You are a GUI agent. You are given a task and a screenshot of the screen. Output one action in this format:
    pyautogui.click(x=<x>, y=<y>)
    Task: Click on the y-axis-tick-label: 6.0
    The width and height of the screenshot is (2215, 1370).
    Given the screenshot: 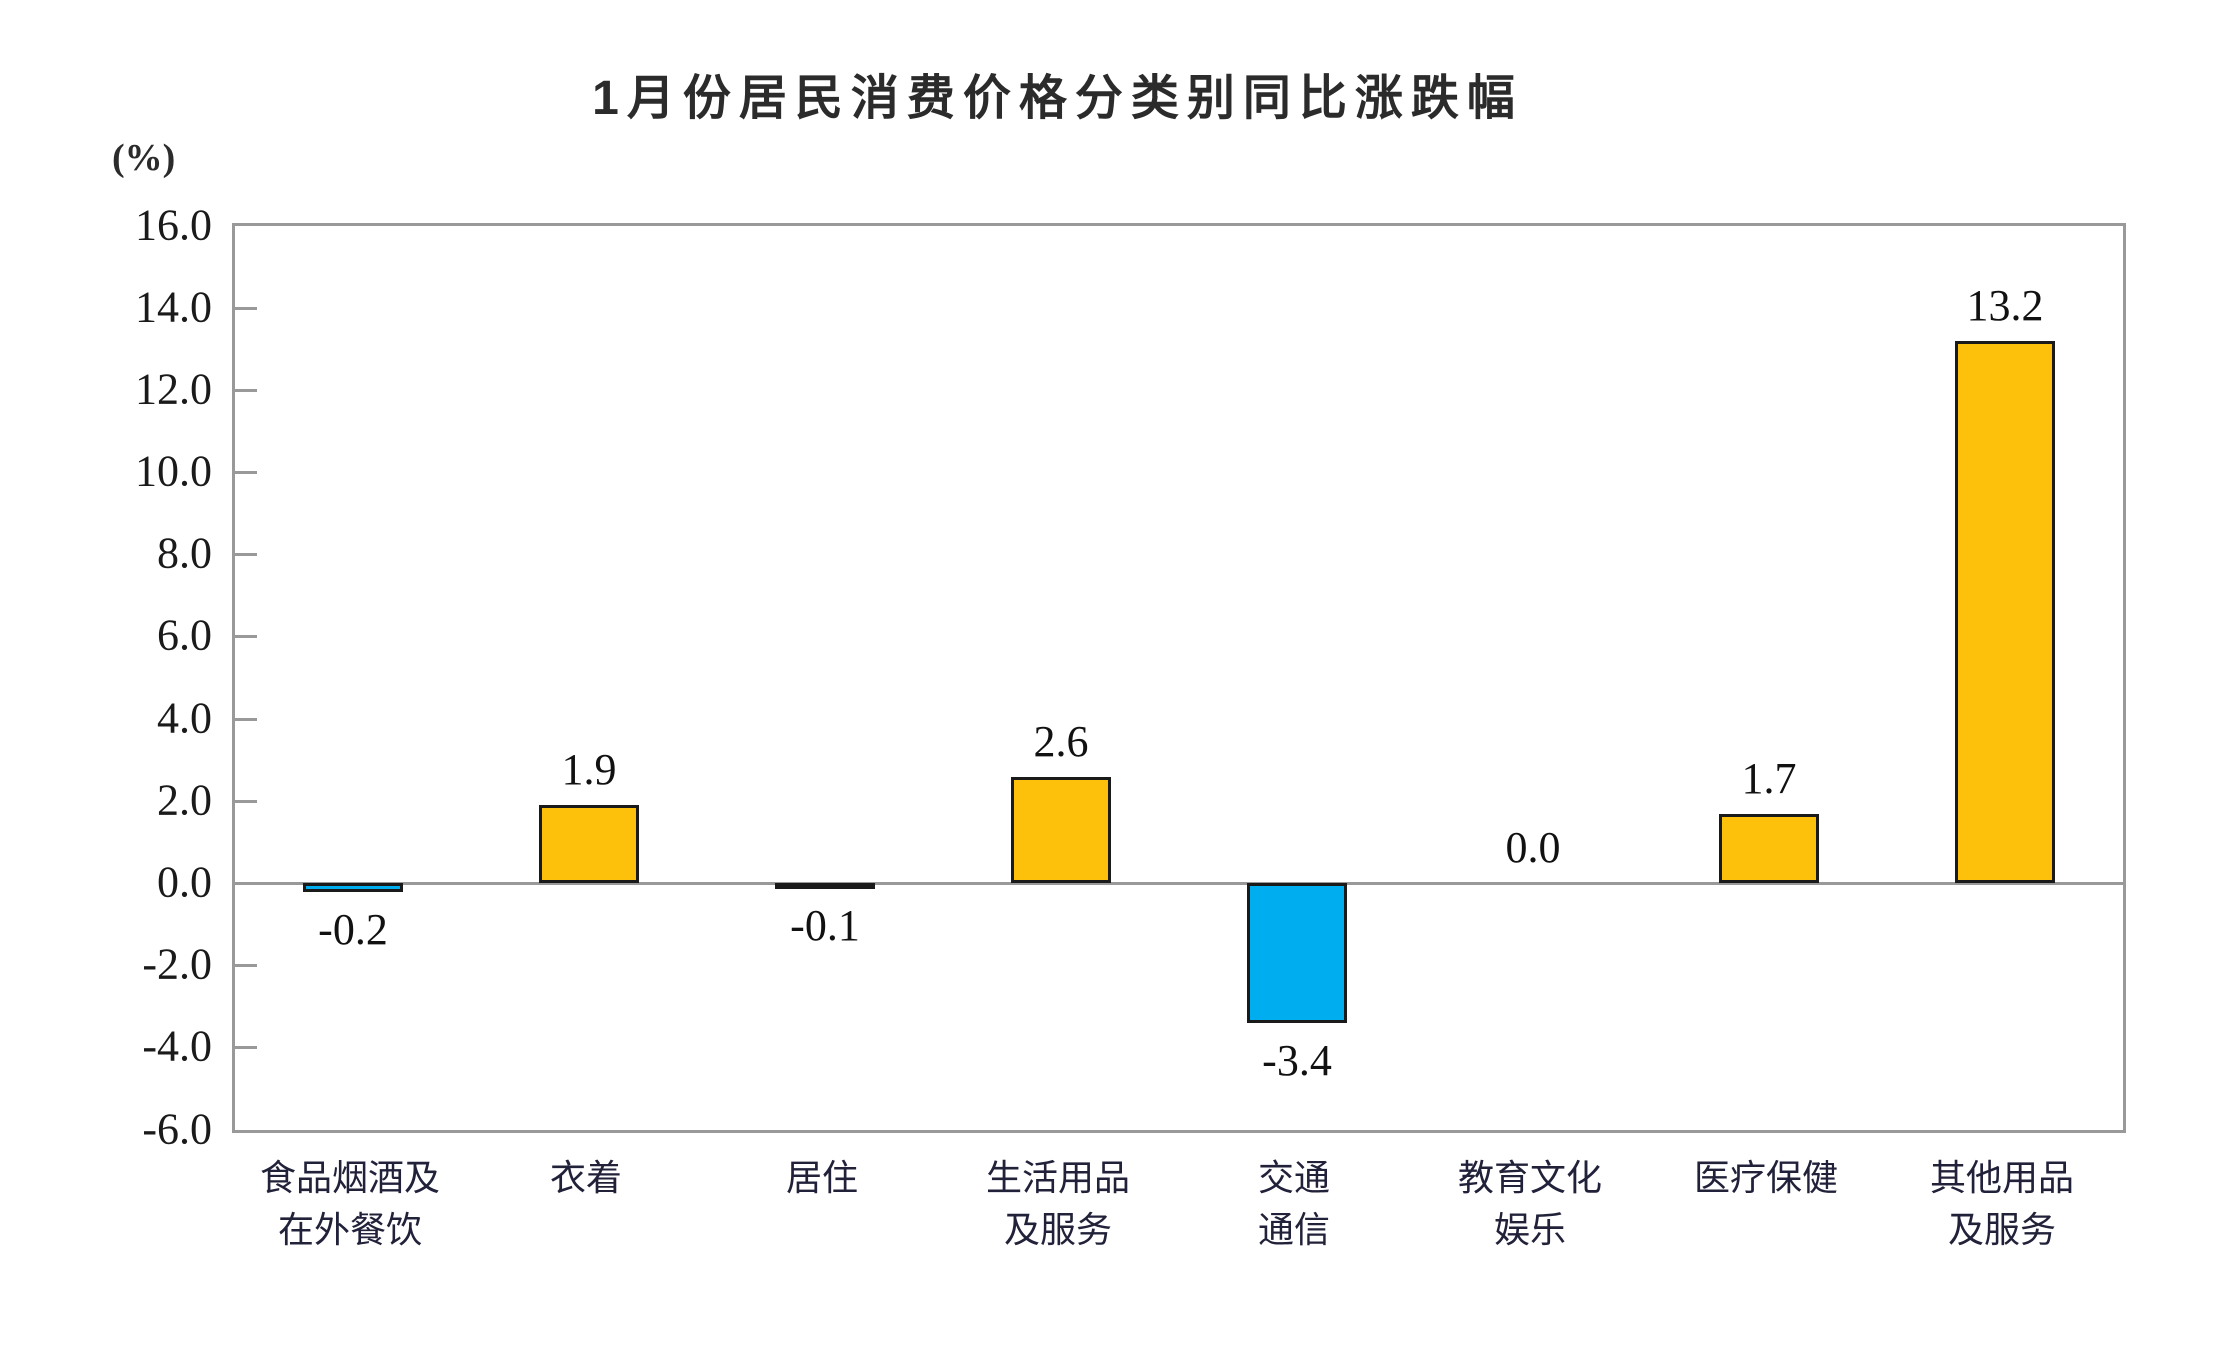 What is the action you would take?
    pyautogui.click(x=184, y=635)
    